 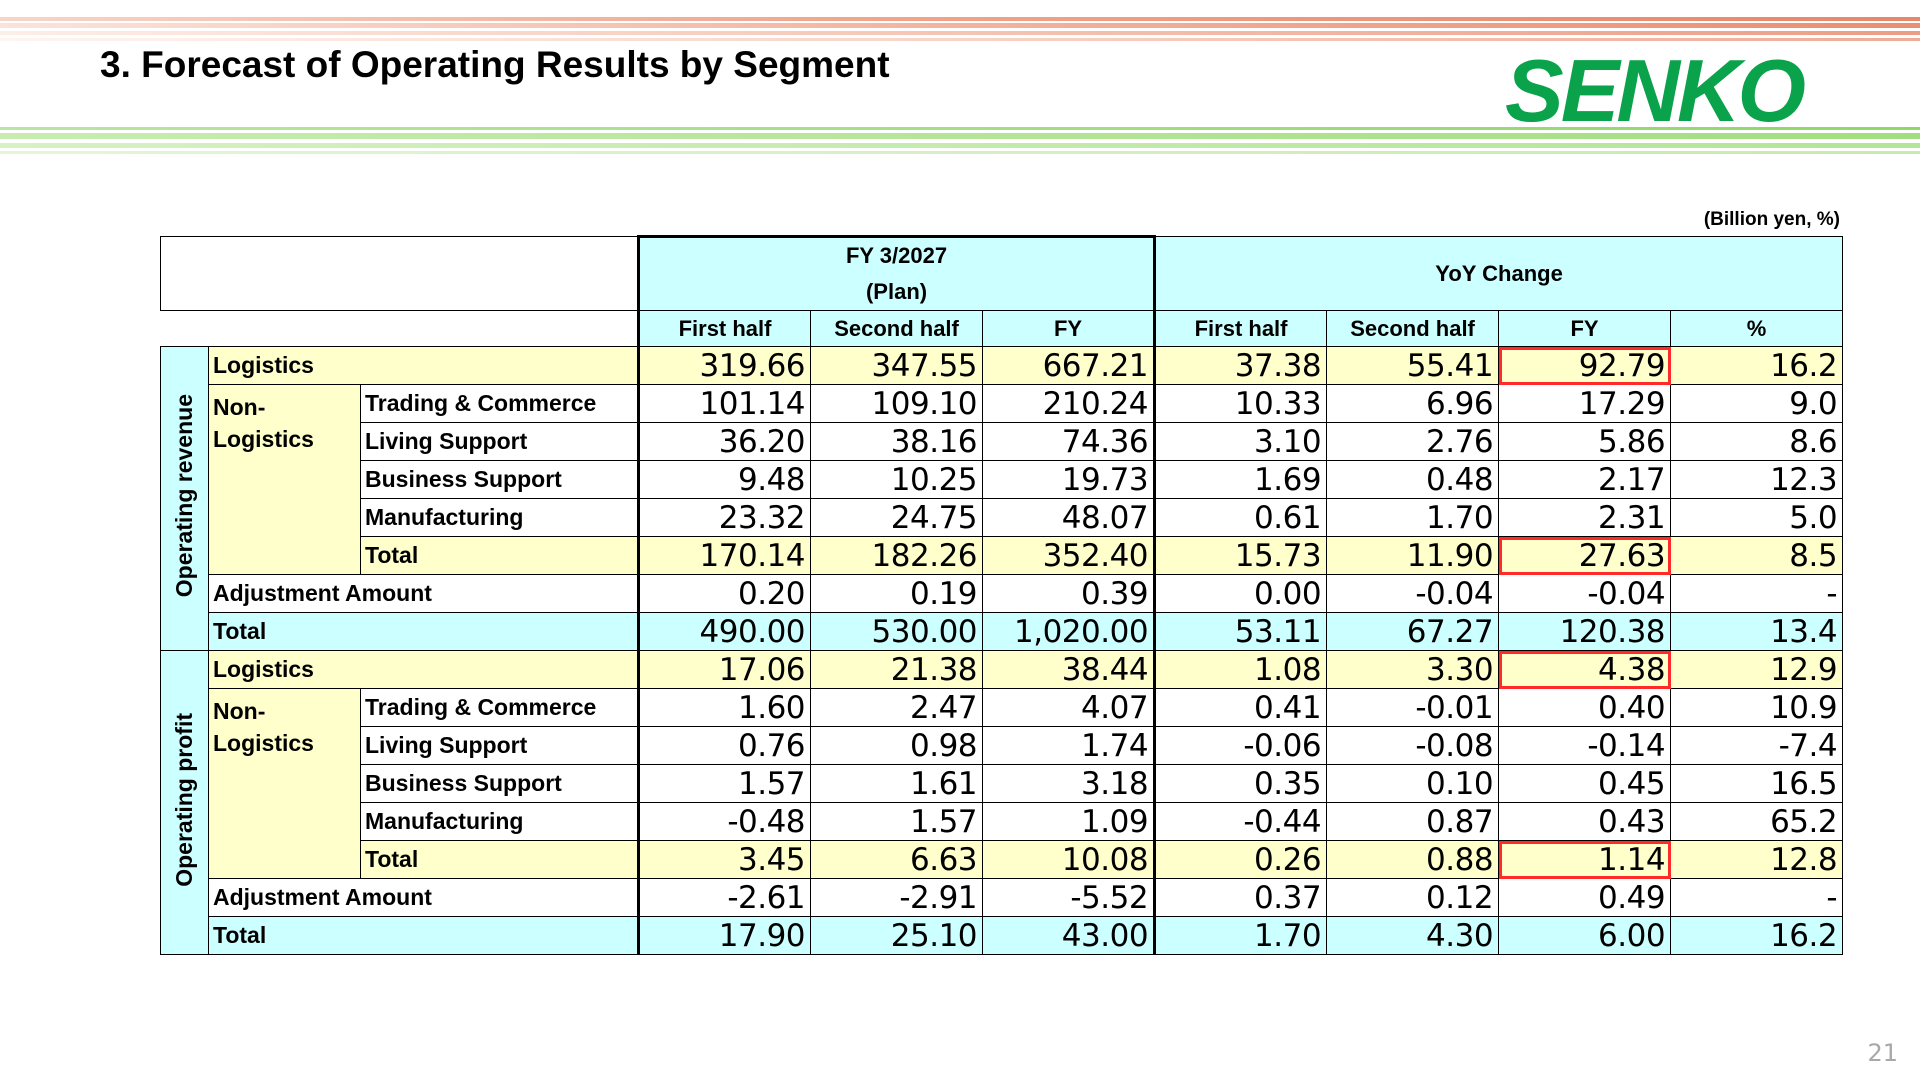 What do you see at coordinates (1413, 517) in the screenshot?
I see `value-cell: 1.70` at bounding box center [1413, 517].